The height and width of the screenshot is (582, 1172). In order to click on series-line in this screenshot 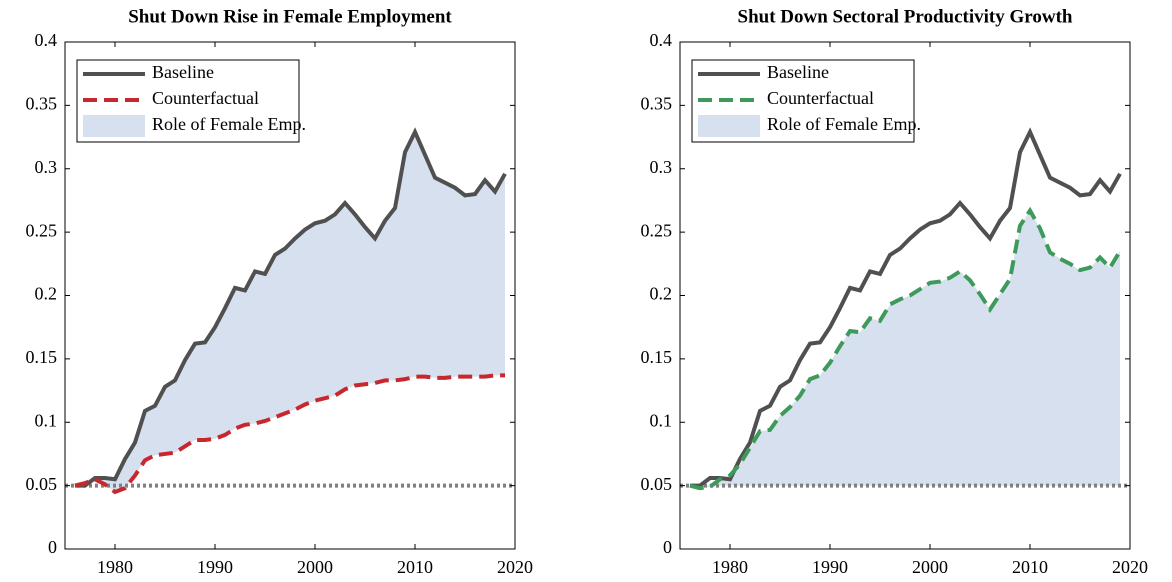, I will do `click(289, 434)`.